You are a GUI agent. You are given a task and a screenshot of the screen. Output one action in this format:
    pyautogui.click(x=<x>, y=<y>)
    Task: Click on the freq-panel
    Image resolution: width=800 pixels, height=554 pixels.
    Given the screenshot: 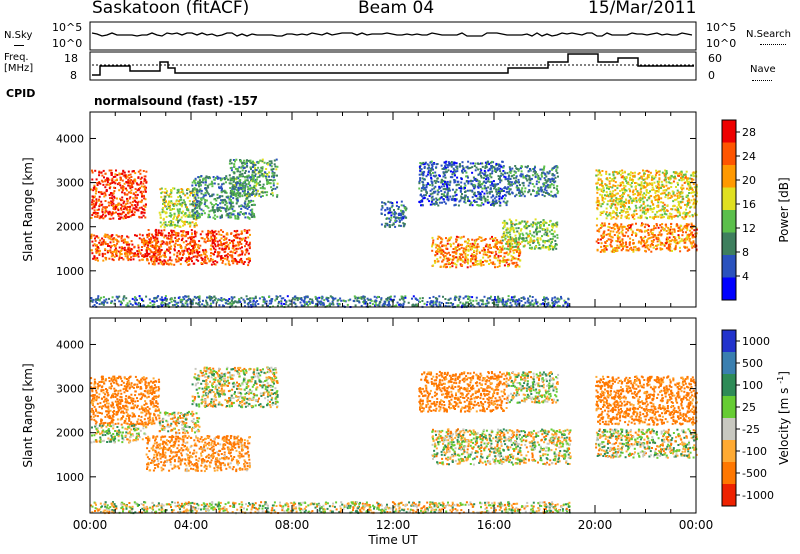 What is the action you would take?
    pyautogui.click(x=393, y=66)
    